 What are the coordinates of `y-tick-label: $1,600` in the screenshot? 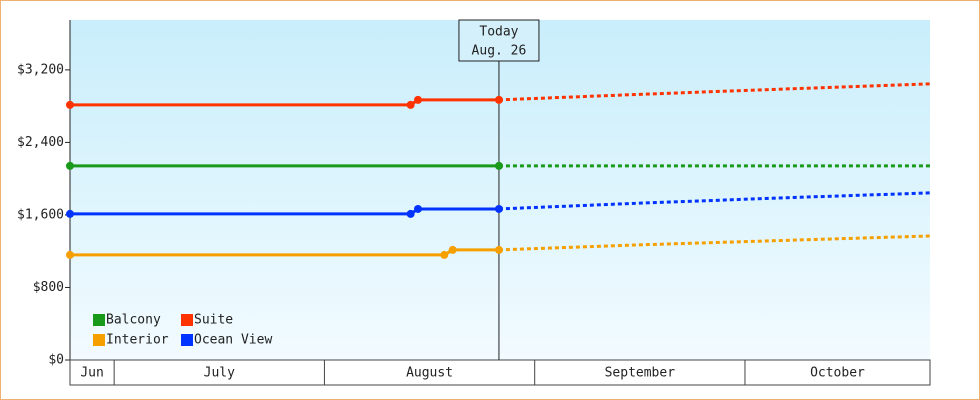 It's located at (40, 214).